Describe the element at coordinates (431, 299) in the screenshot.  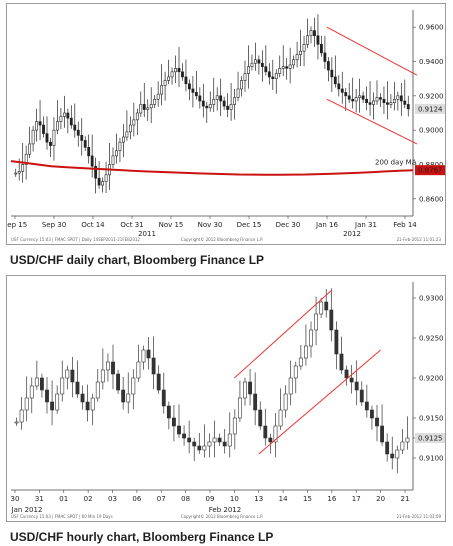
I see `y-tick-label: 0.9300` at that location.